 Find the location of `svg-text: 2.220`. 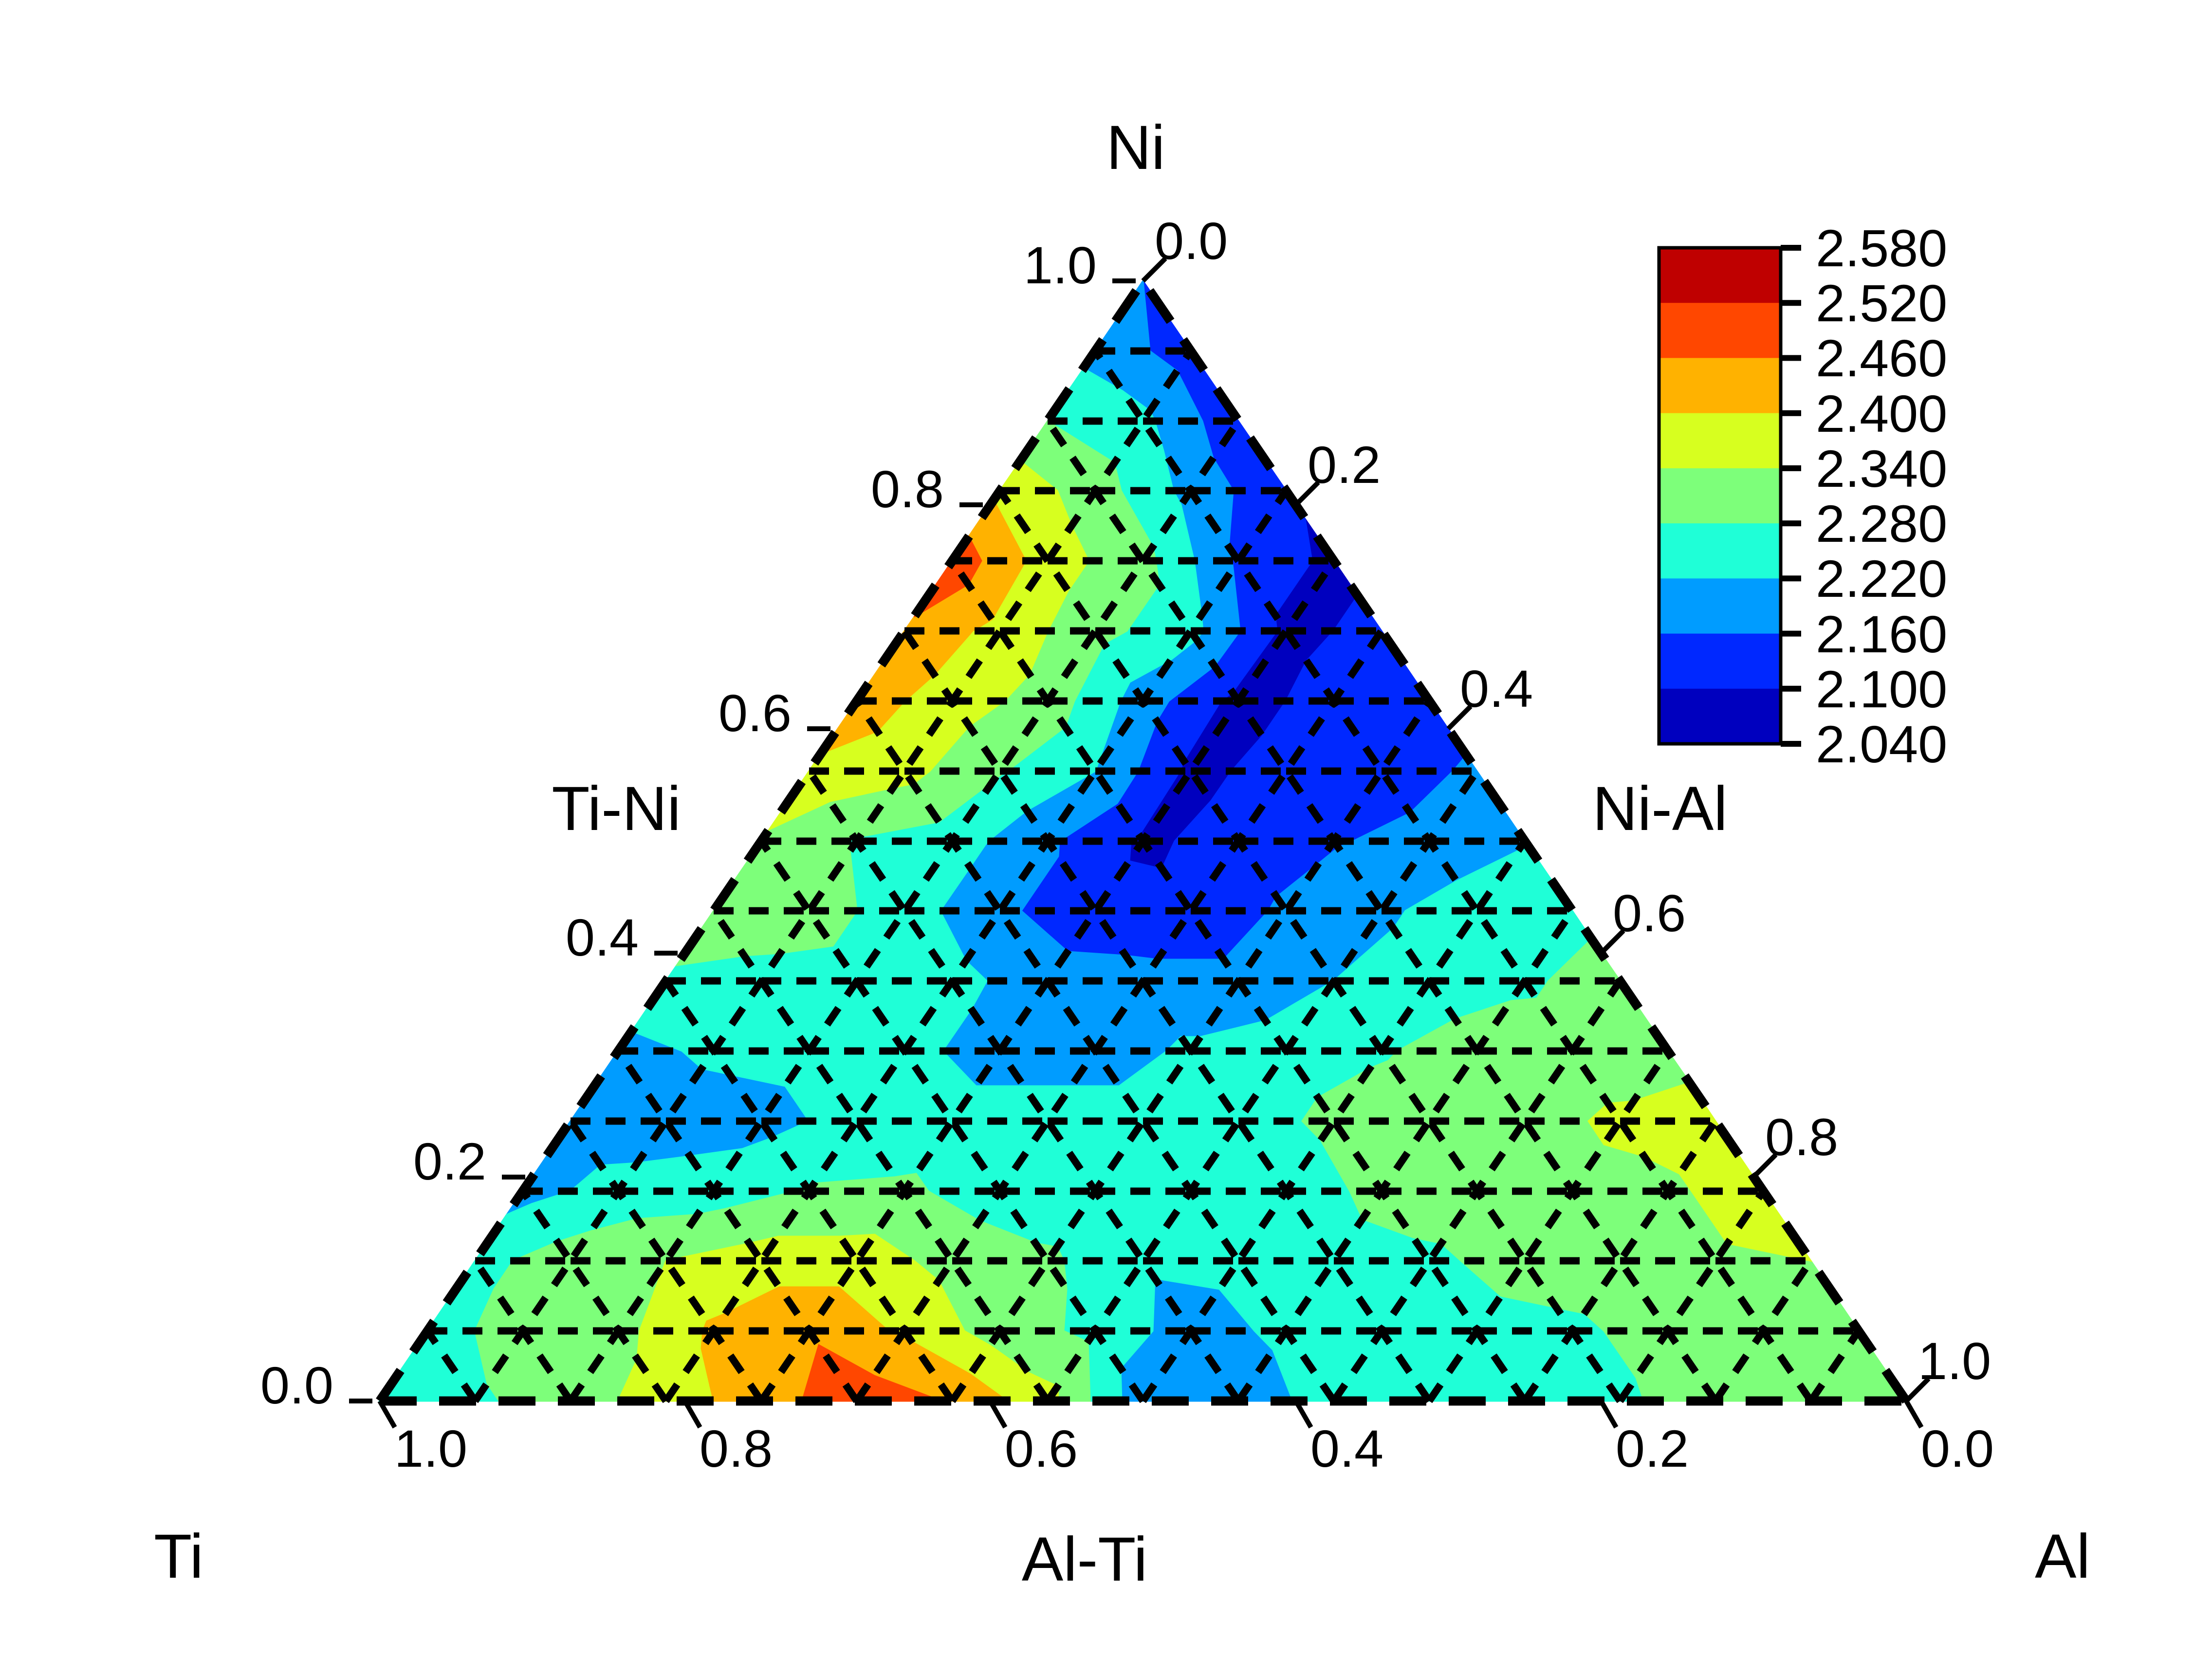

svg-text: 2.220 is located at coordinates (1881, 578).